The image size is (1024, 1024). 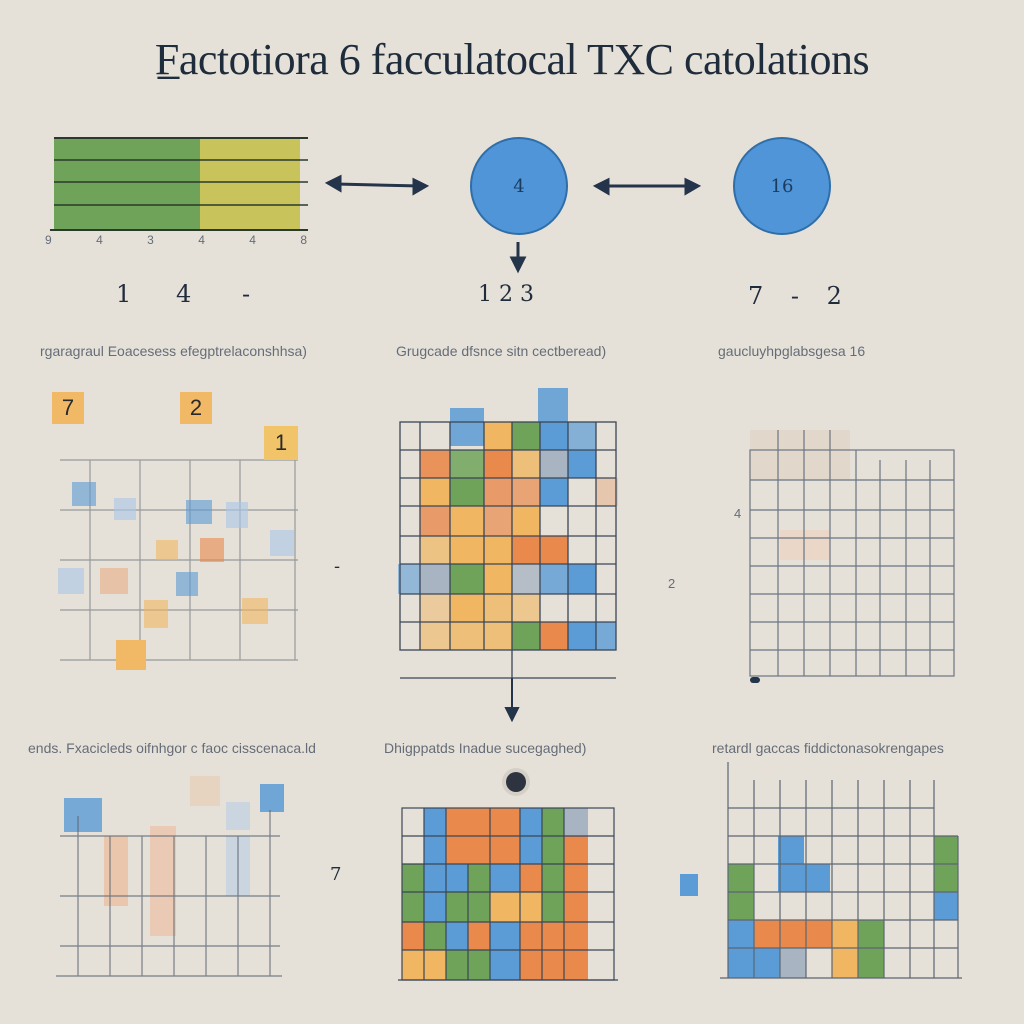 I want to click on tick-label: 9, so click(x=48, y=240).